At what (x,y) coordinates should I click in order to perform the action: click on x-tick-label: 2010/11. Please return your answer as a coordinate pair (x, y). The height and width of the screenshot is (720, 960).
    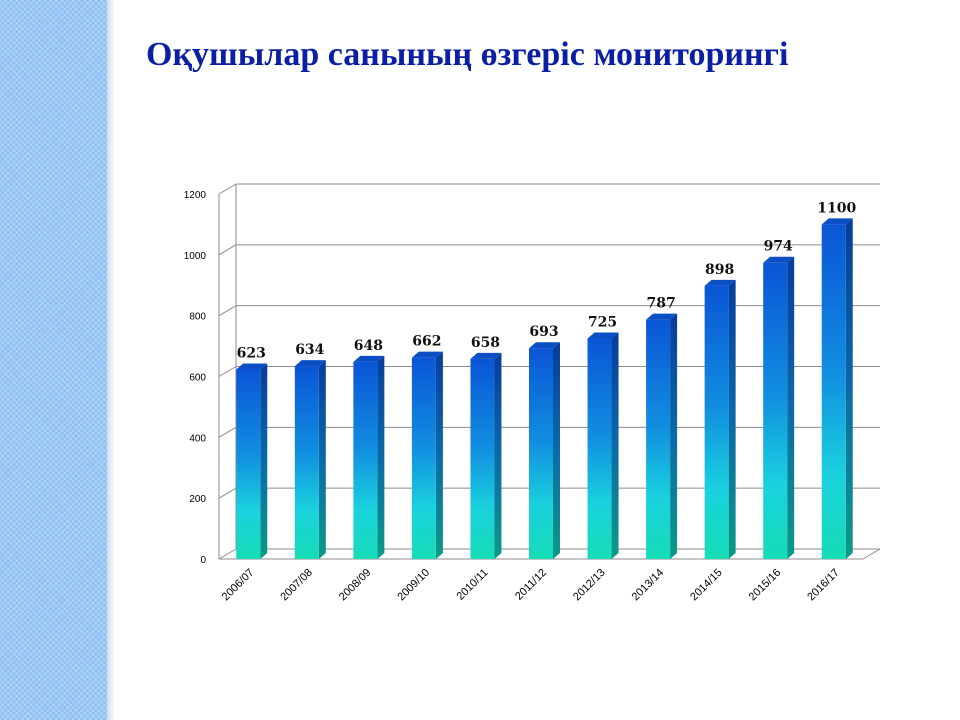
    Looking at the image, I should click on (473, 585).